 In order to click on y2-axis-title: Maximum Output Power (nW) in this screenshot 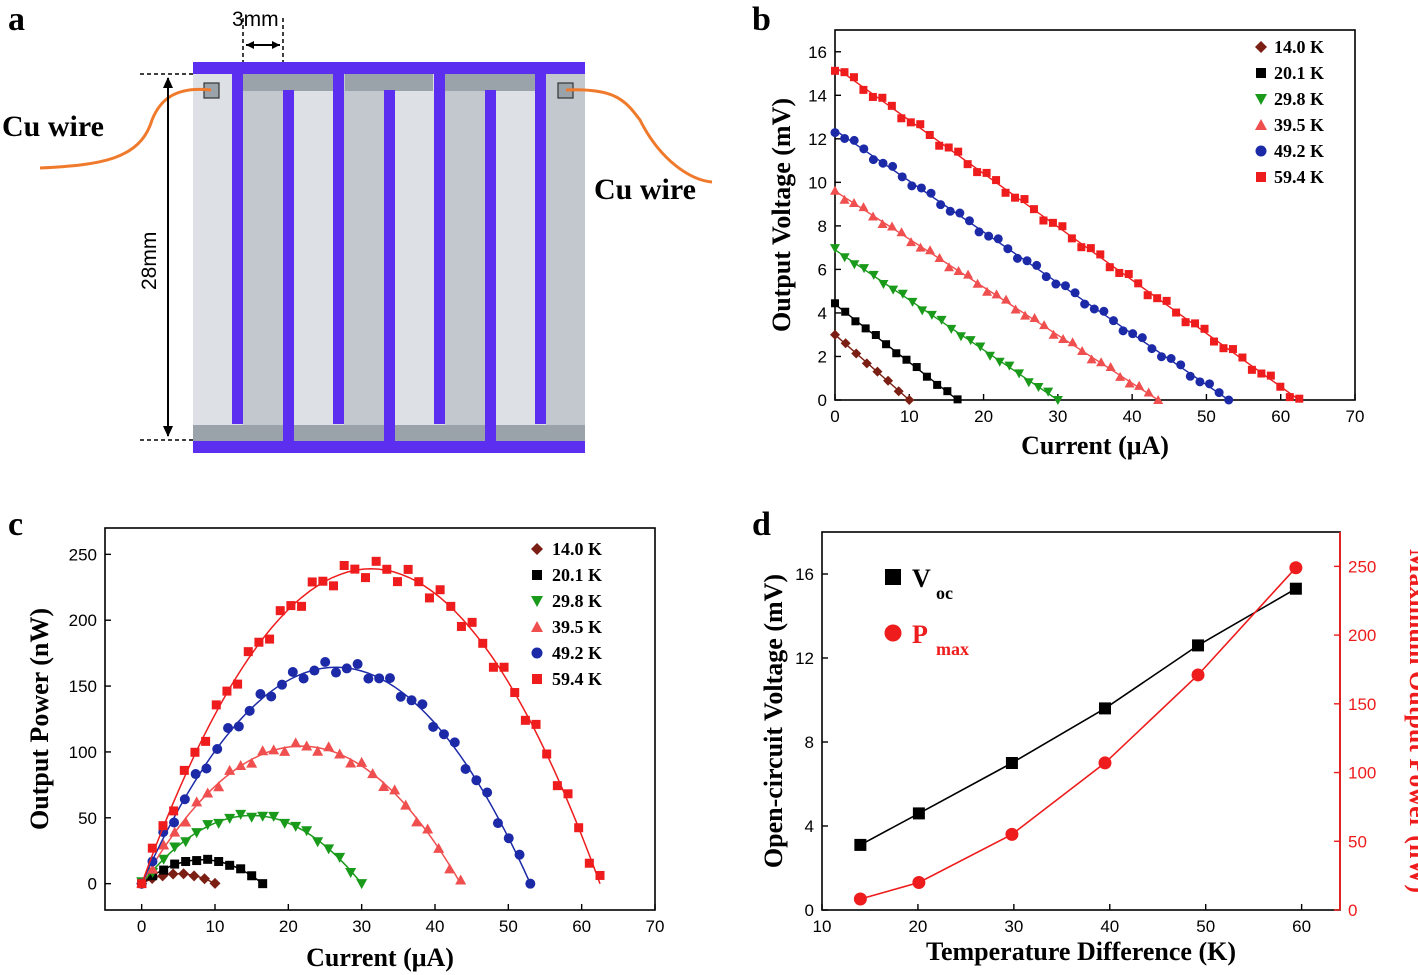, I will do `click(1411, 721)`.